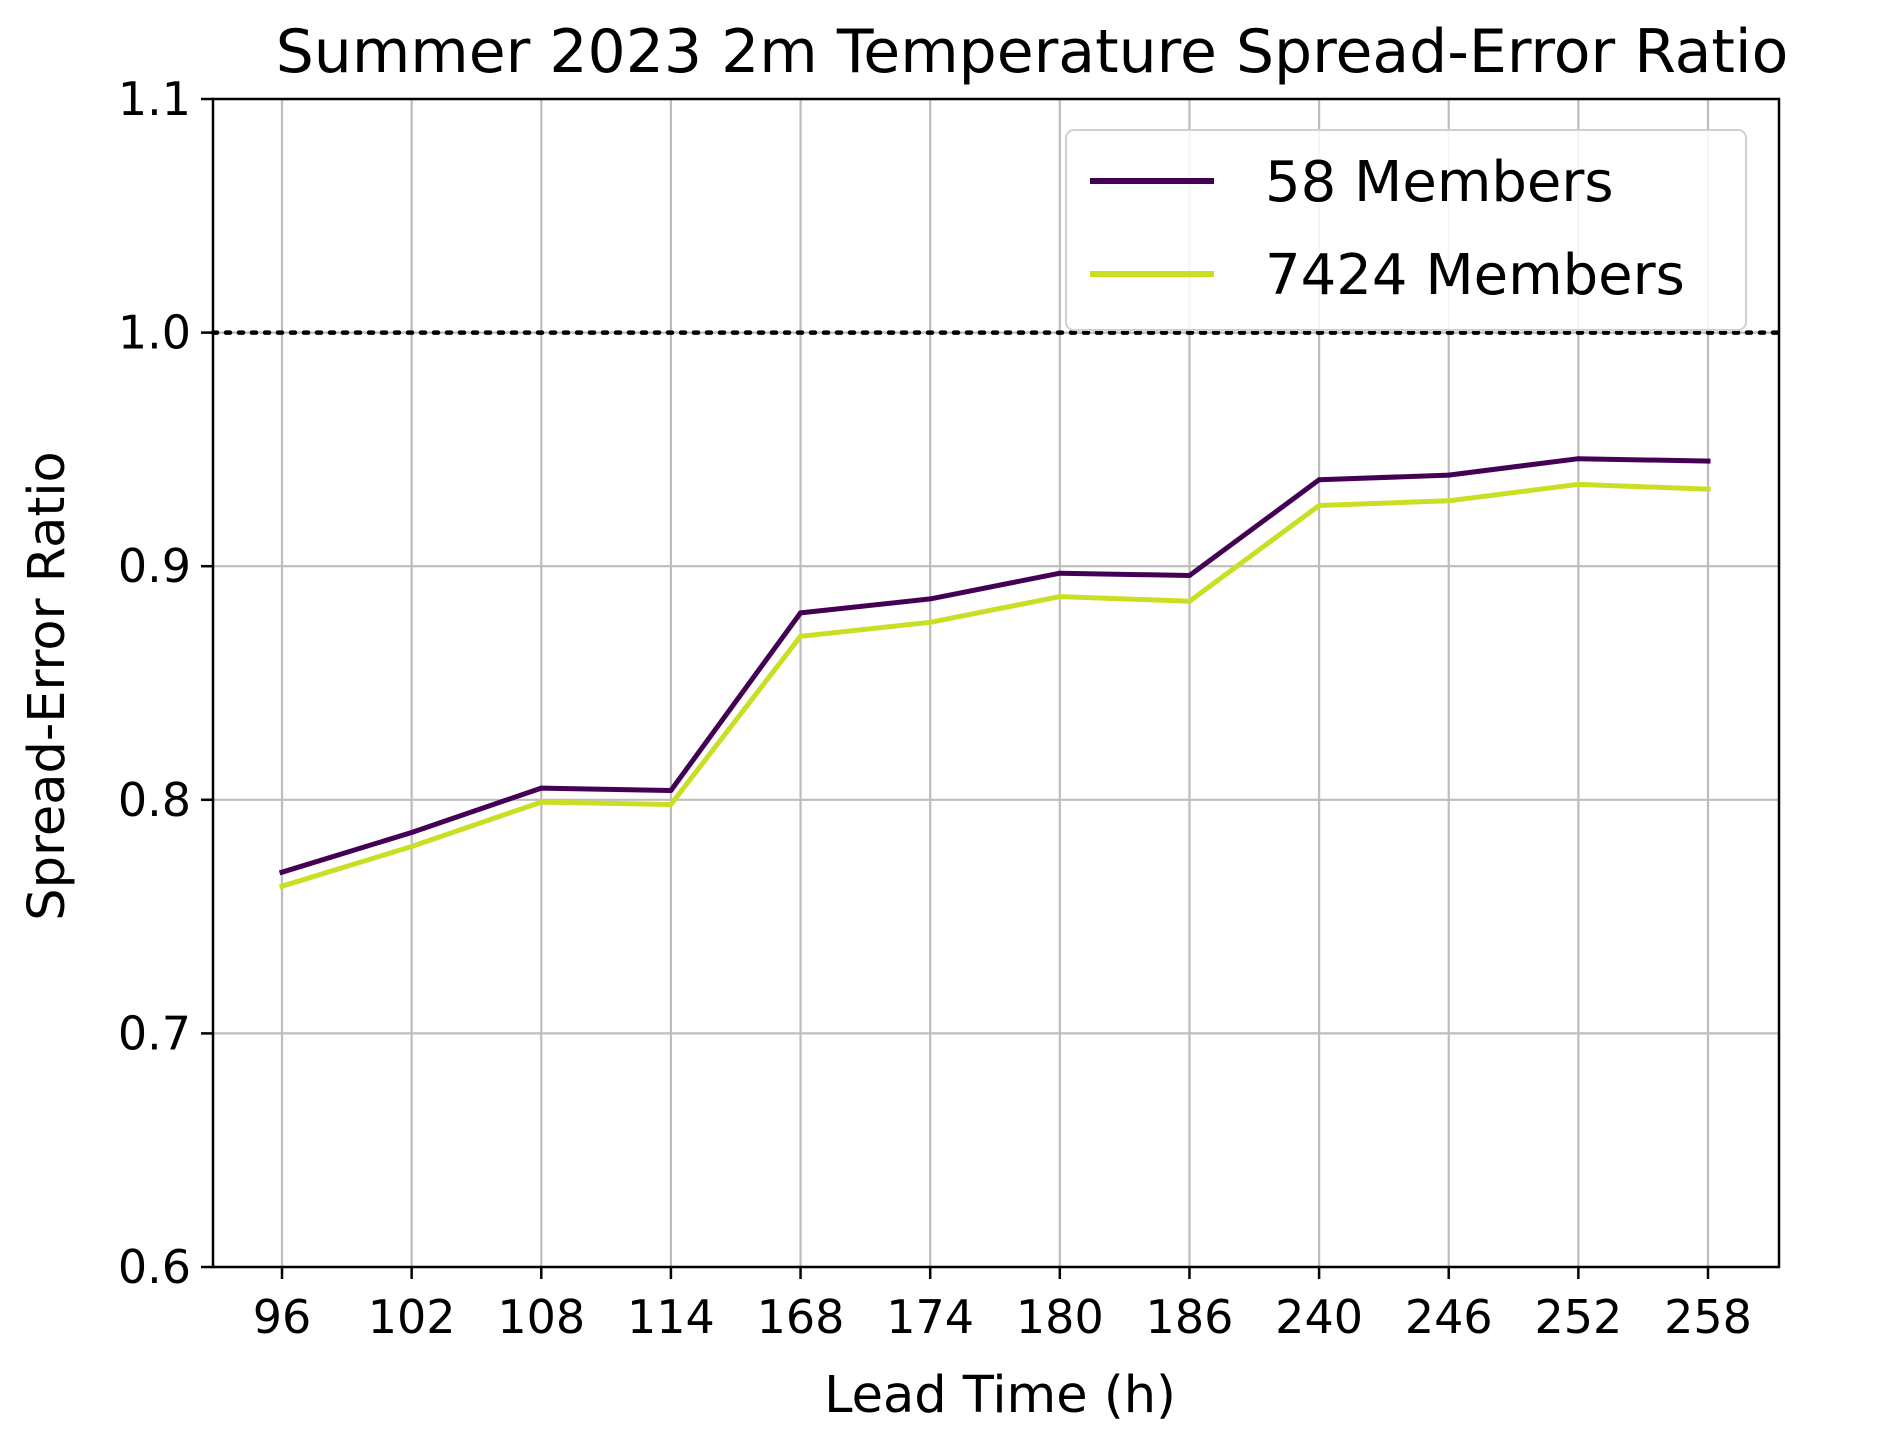  What do you see at coordinates (47, 685) in the screenshot?
I see `y-axis-label: Spread-Error Ratio` at bounding box center [47, 685].